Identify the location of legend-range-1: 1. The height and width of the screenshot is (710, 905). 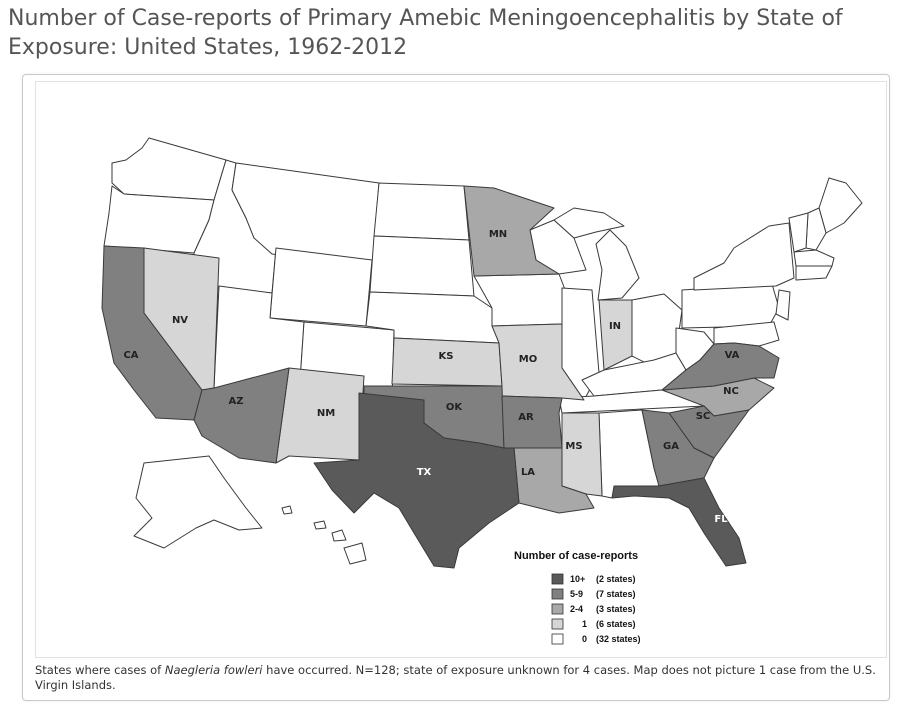
(584, 624).